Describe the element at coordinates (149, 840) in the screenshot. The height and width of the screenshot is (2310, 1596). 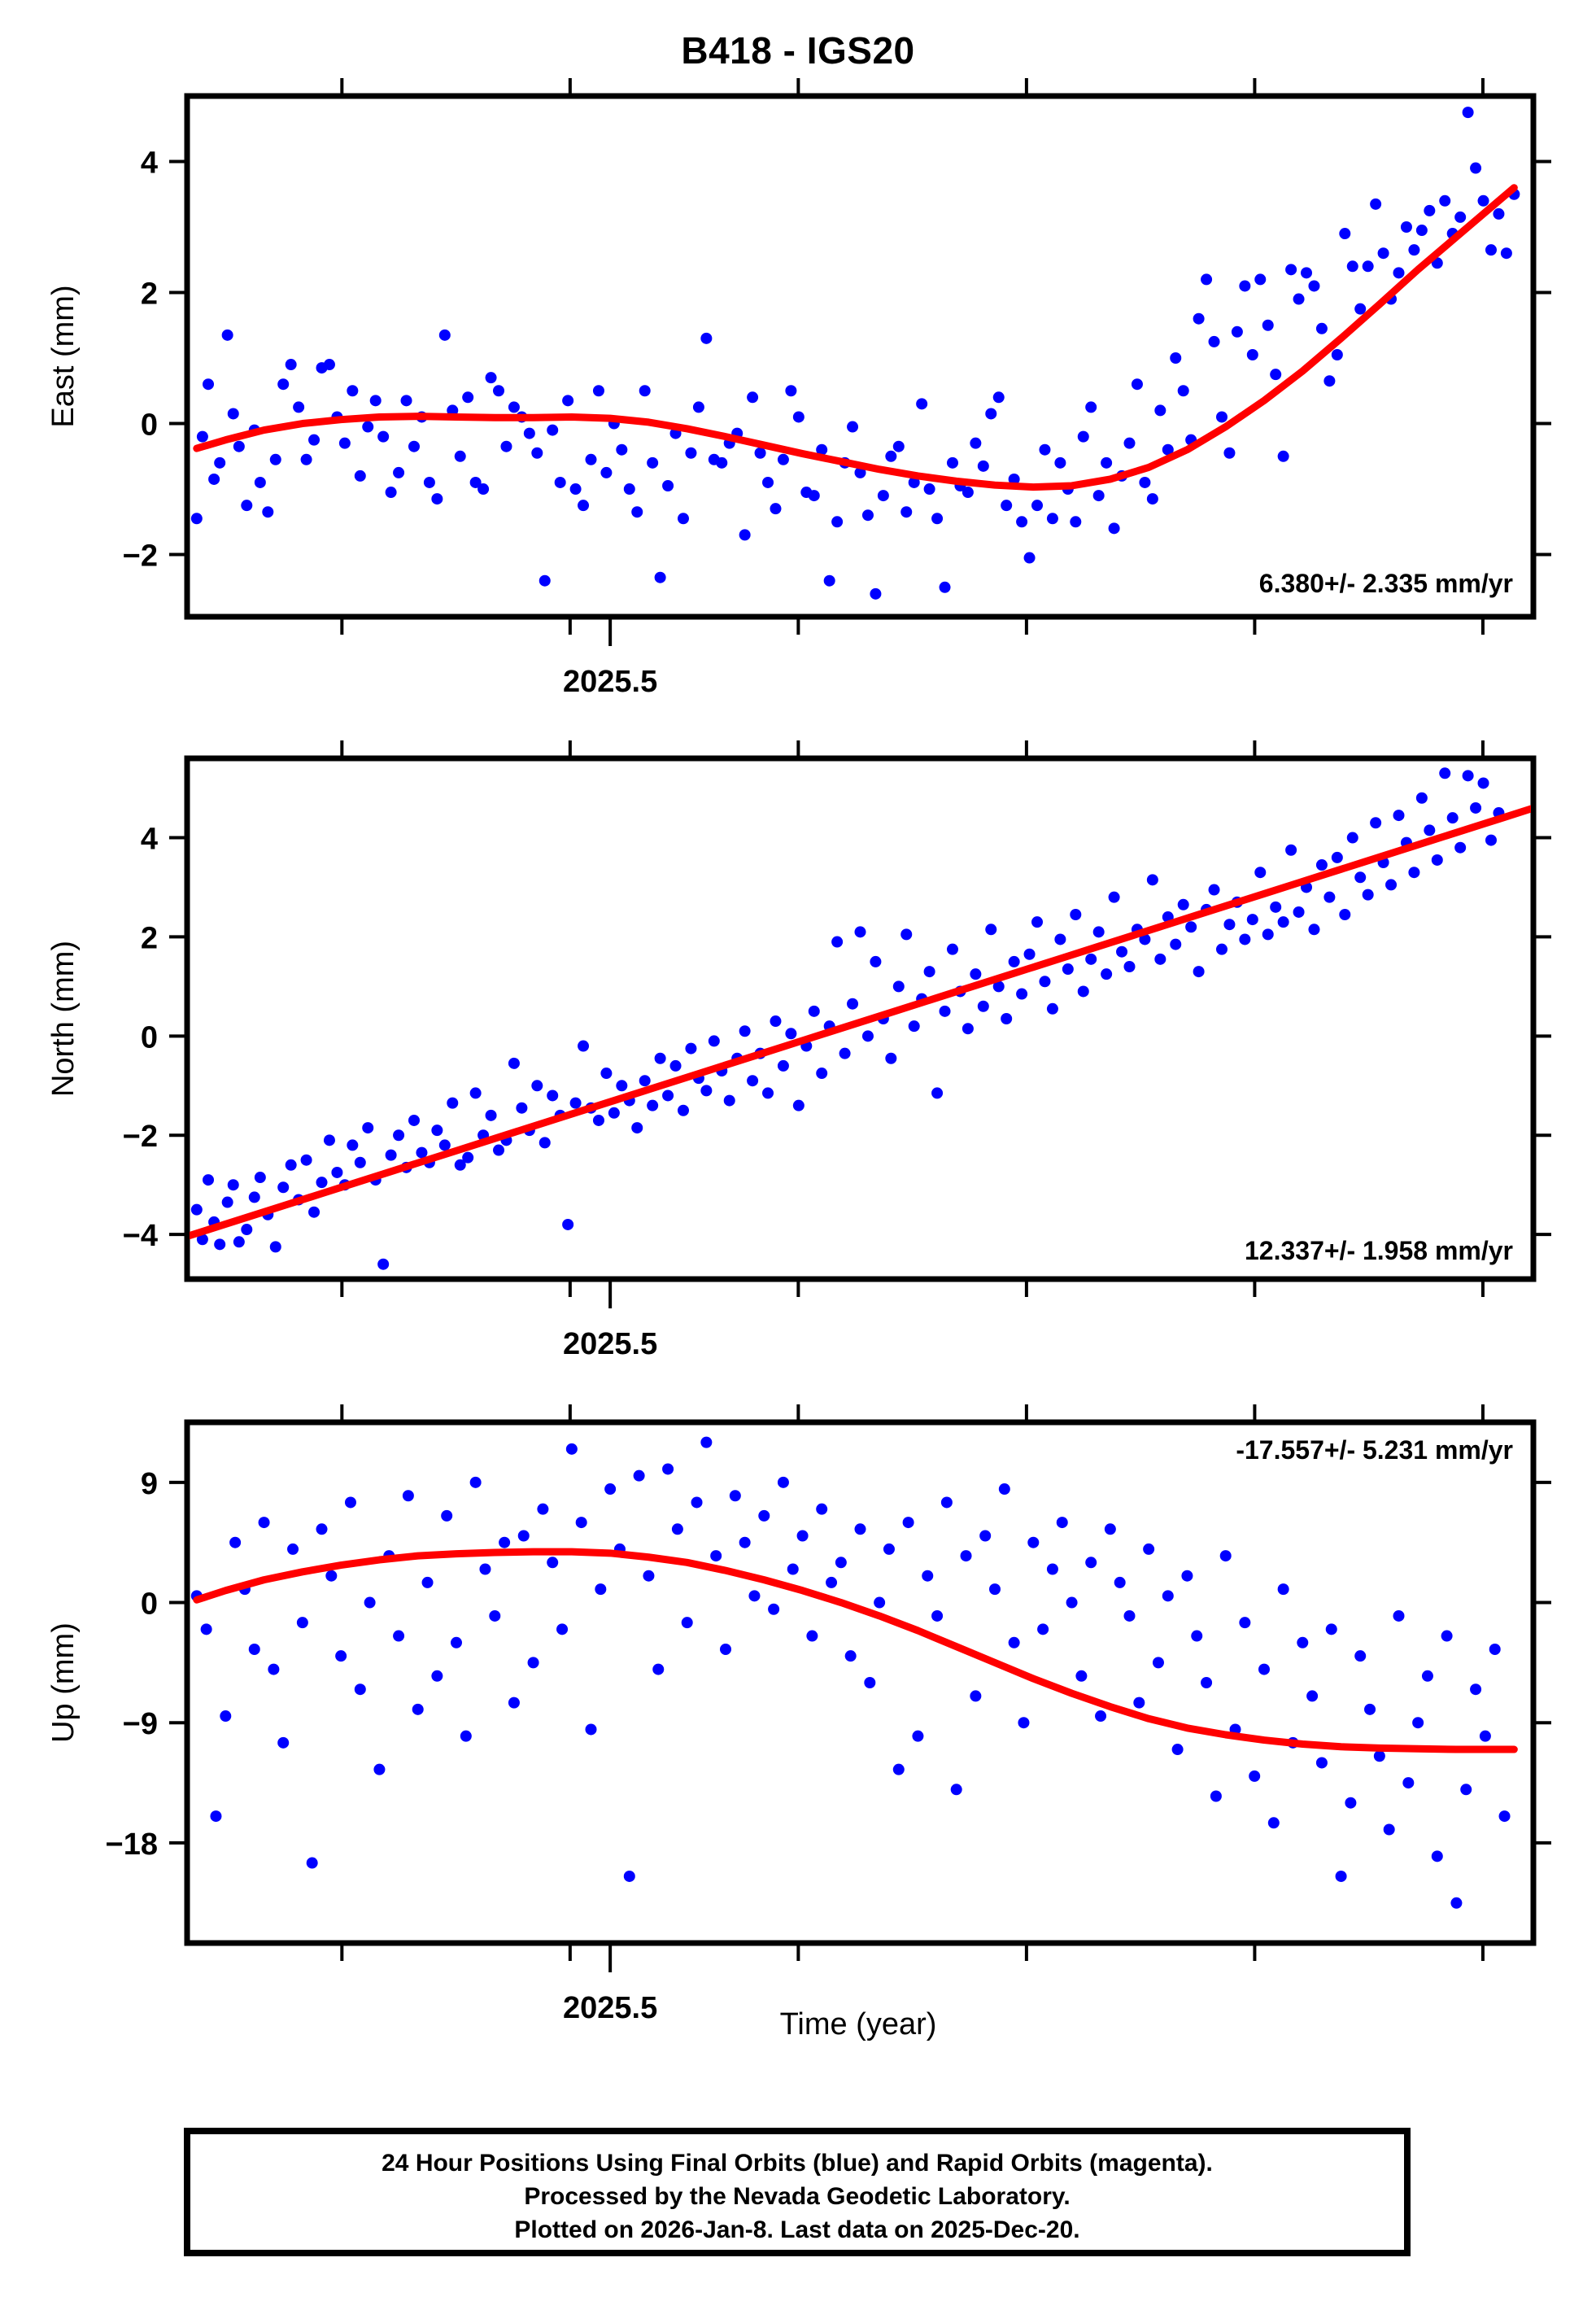
I see `y-tick-label: 4` at that location.